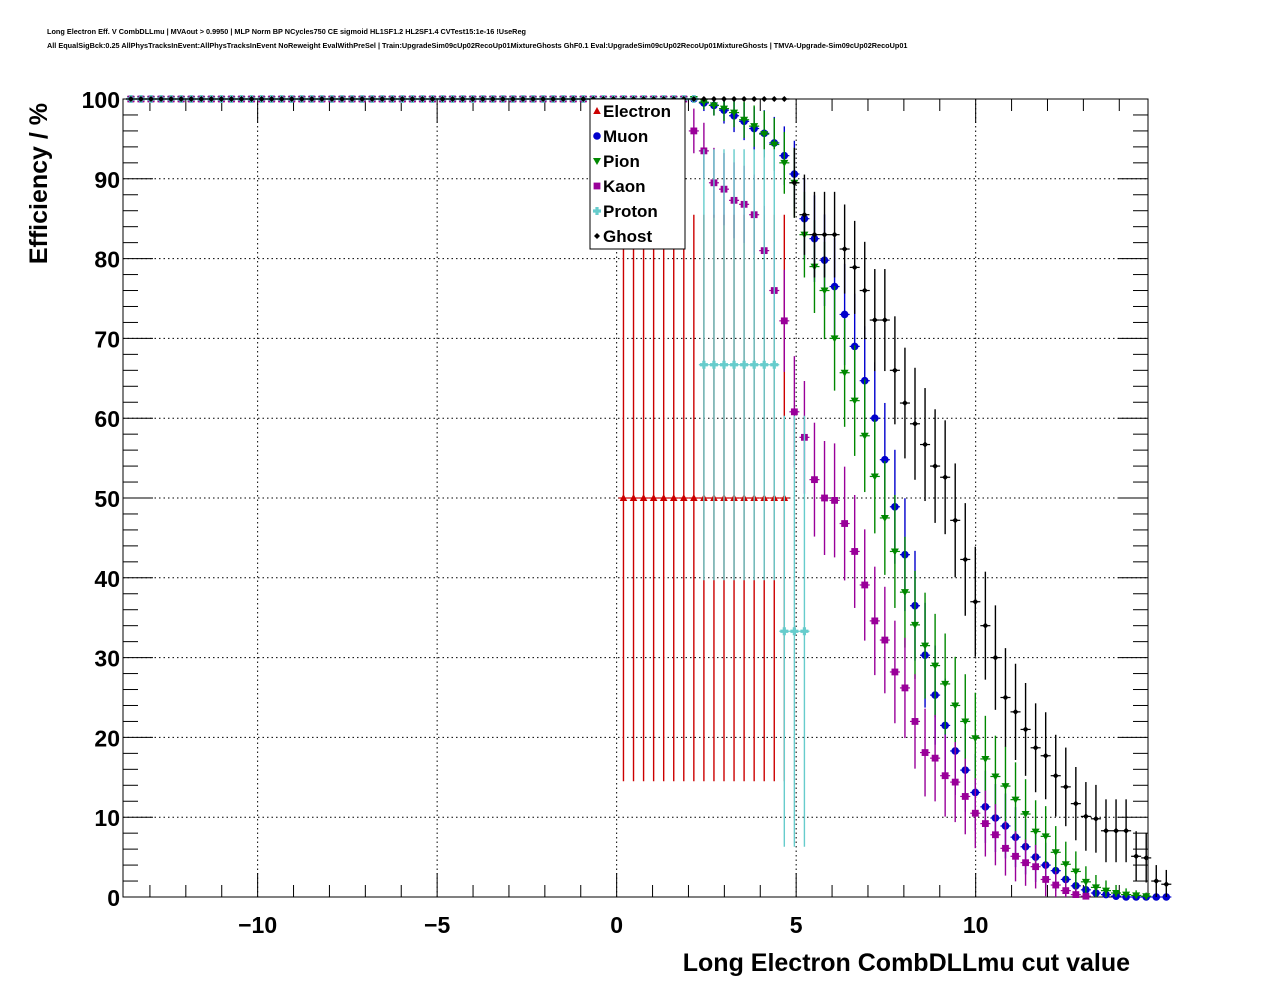 This screenshot has height=996, width=1276. I want to click on y-tick-label: 80, so click(107, 260).